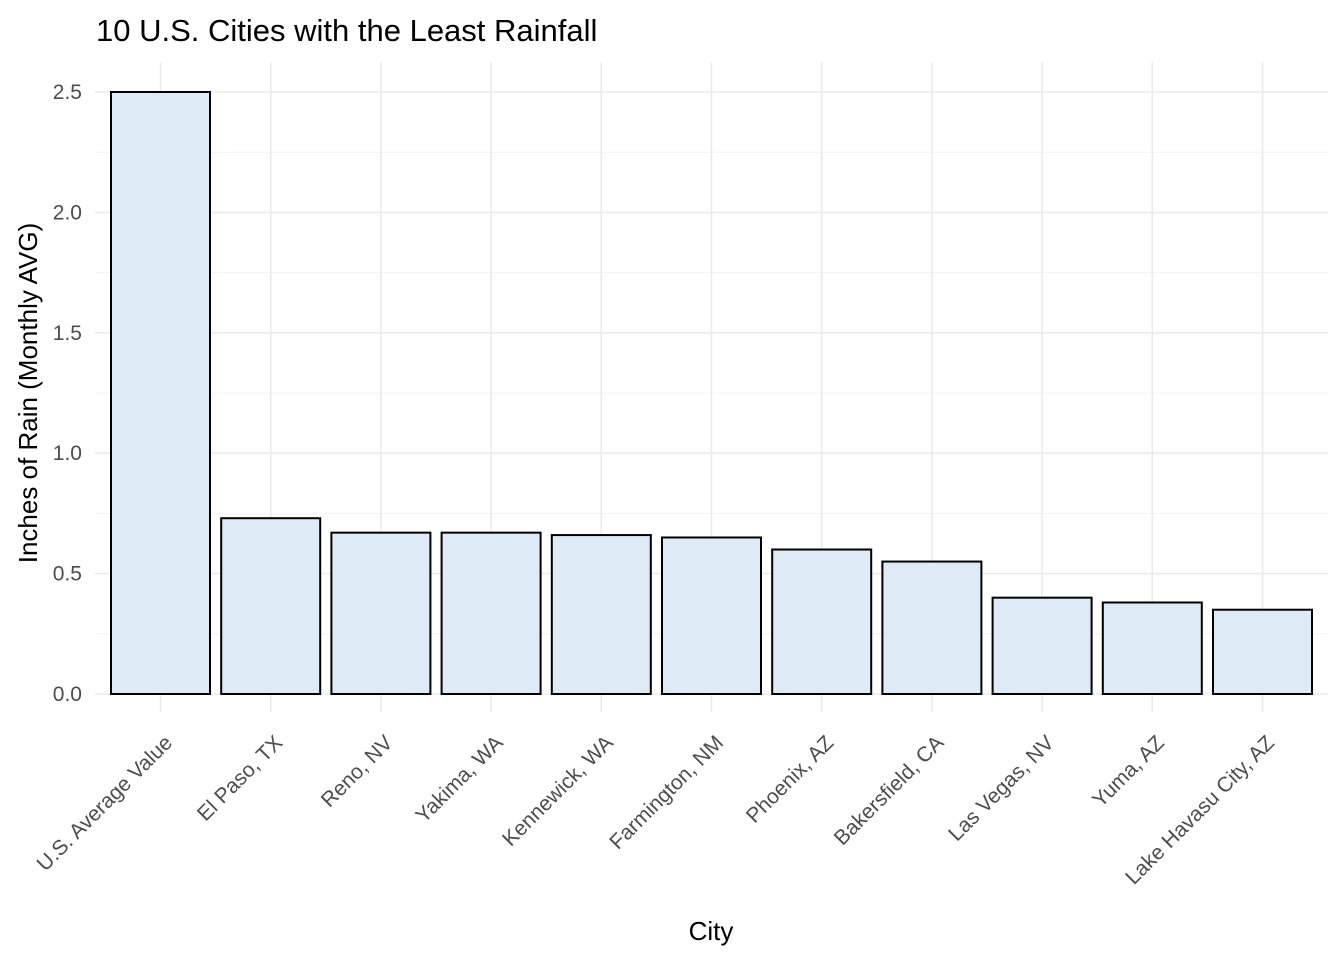  What do you see at coordinates (459, 779) in the screenshot?
I see `x-tick-label: Yakima, WA` at bounding box center [459, 779].